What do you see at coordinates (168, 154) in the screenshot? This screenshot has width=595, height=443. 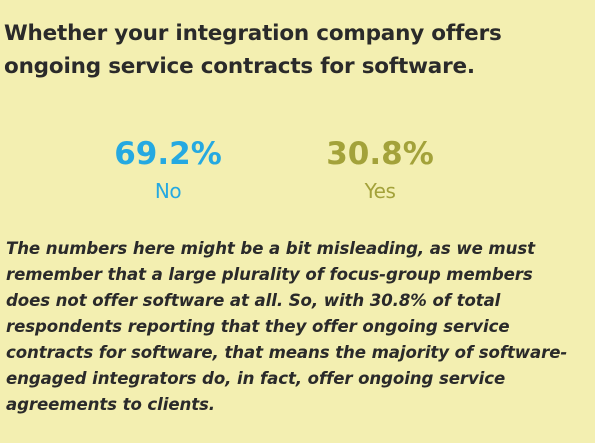 I see `stat-value: 69.2%` at bounding box center [168, 154].